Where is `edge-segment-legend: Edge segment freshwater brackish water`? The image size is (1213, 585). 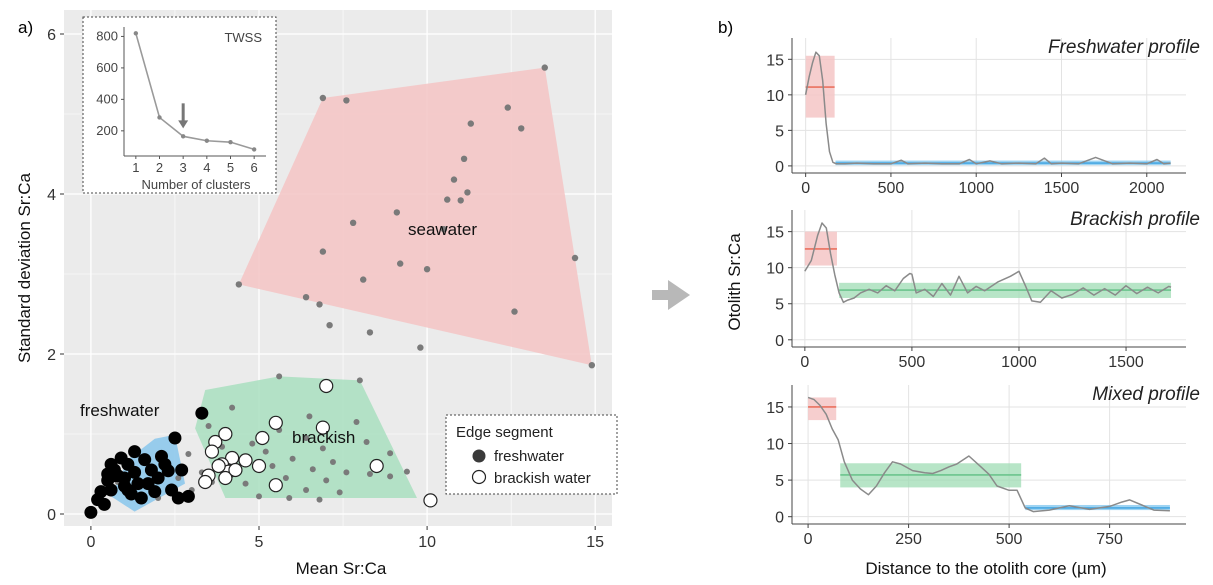 edge-segment-legend: Edge segment freshwater brackish water is located at coordinates (531, 454).